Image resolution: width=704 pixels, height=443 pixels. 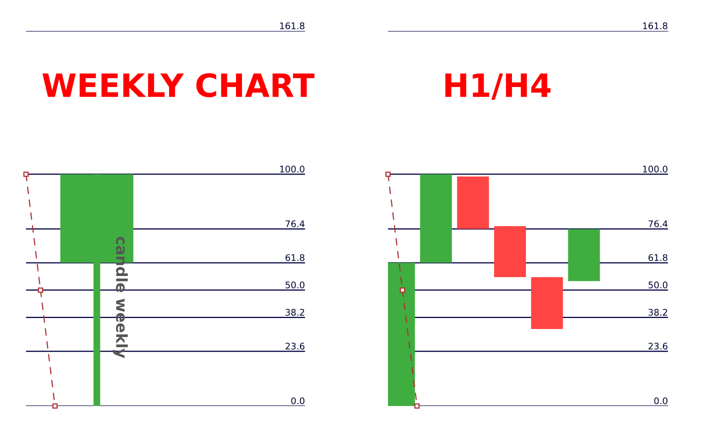 I want to click on text: H1/H4, so click(x=498, y=87).